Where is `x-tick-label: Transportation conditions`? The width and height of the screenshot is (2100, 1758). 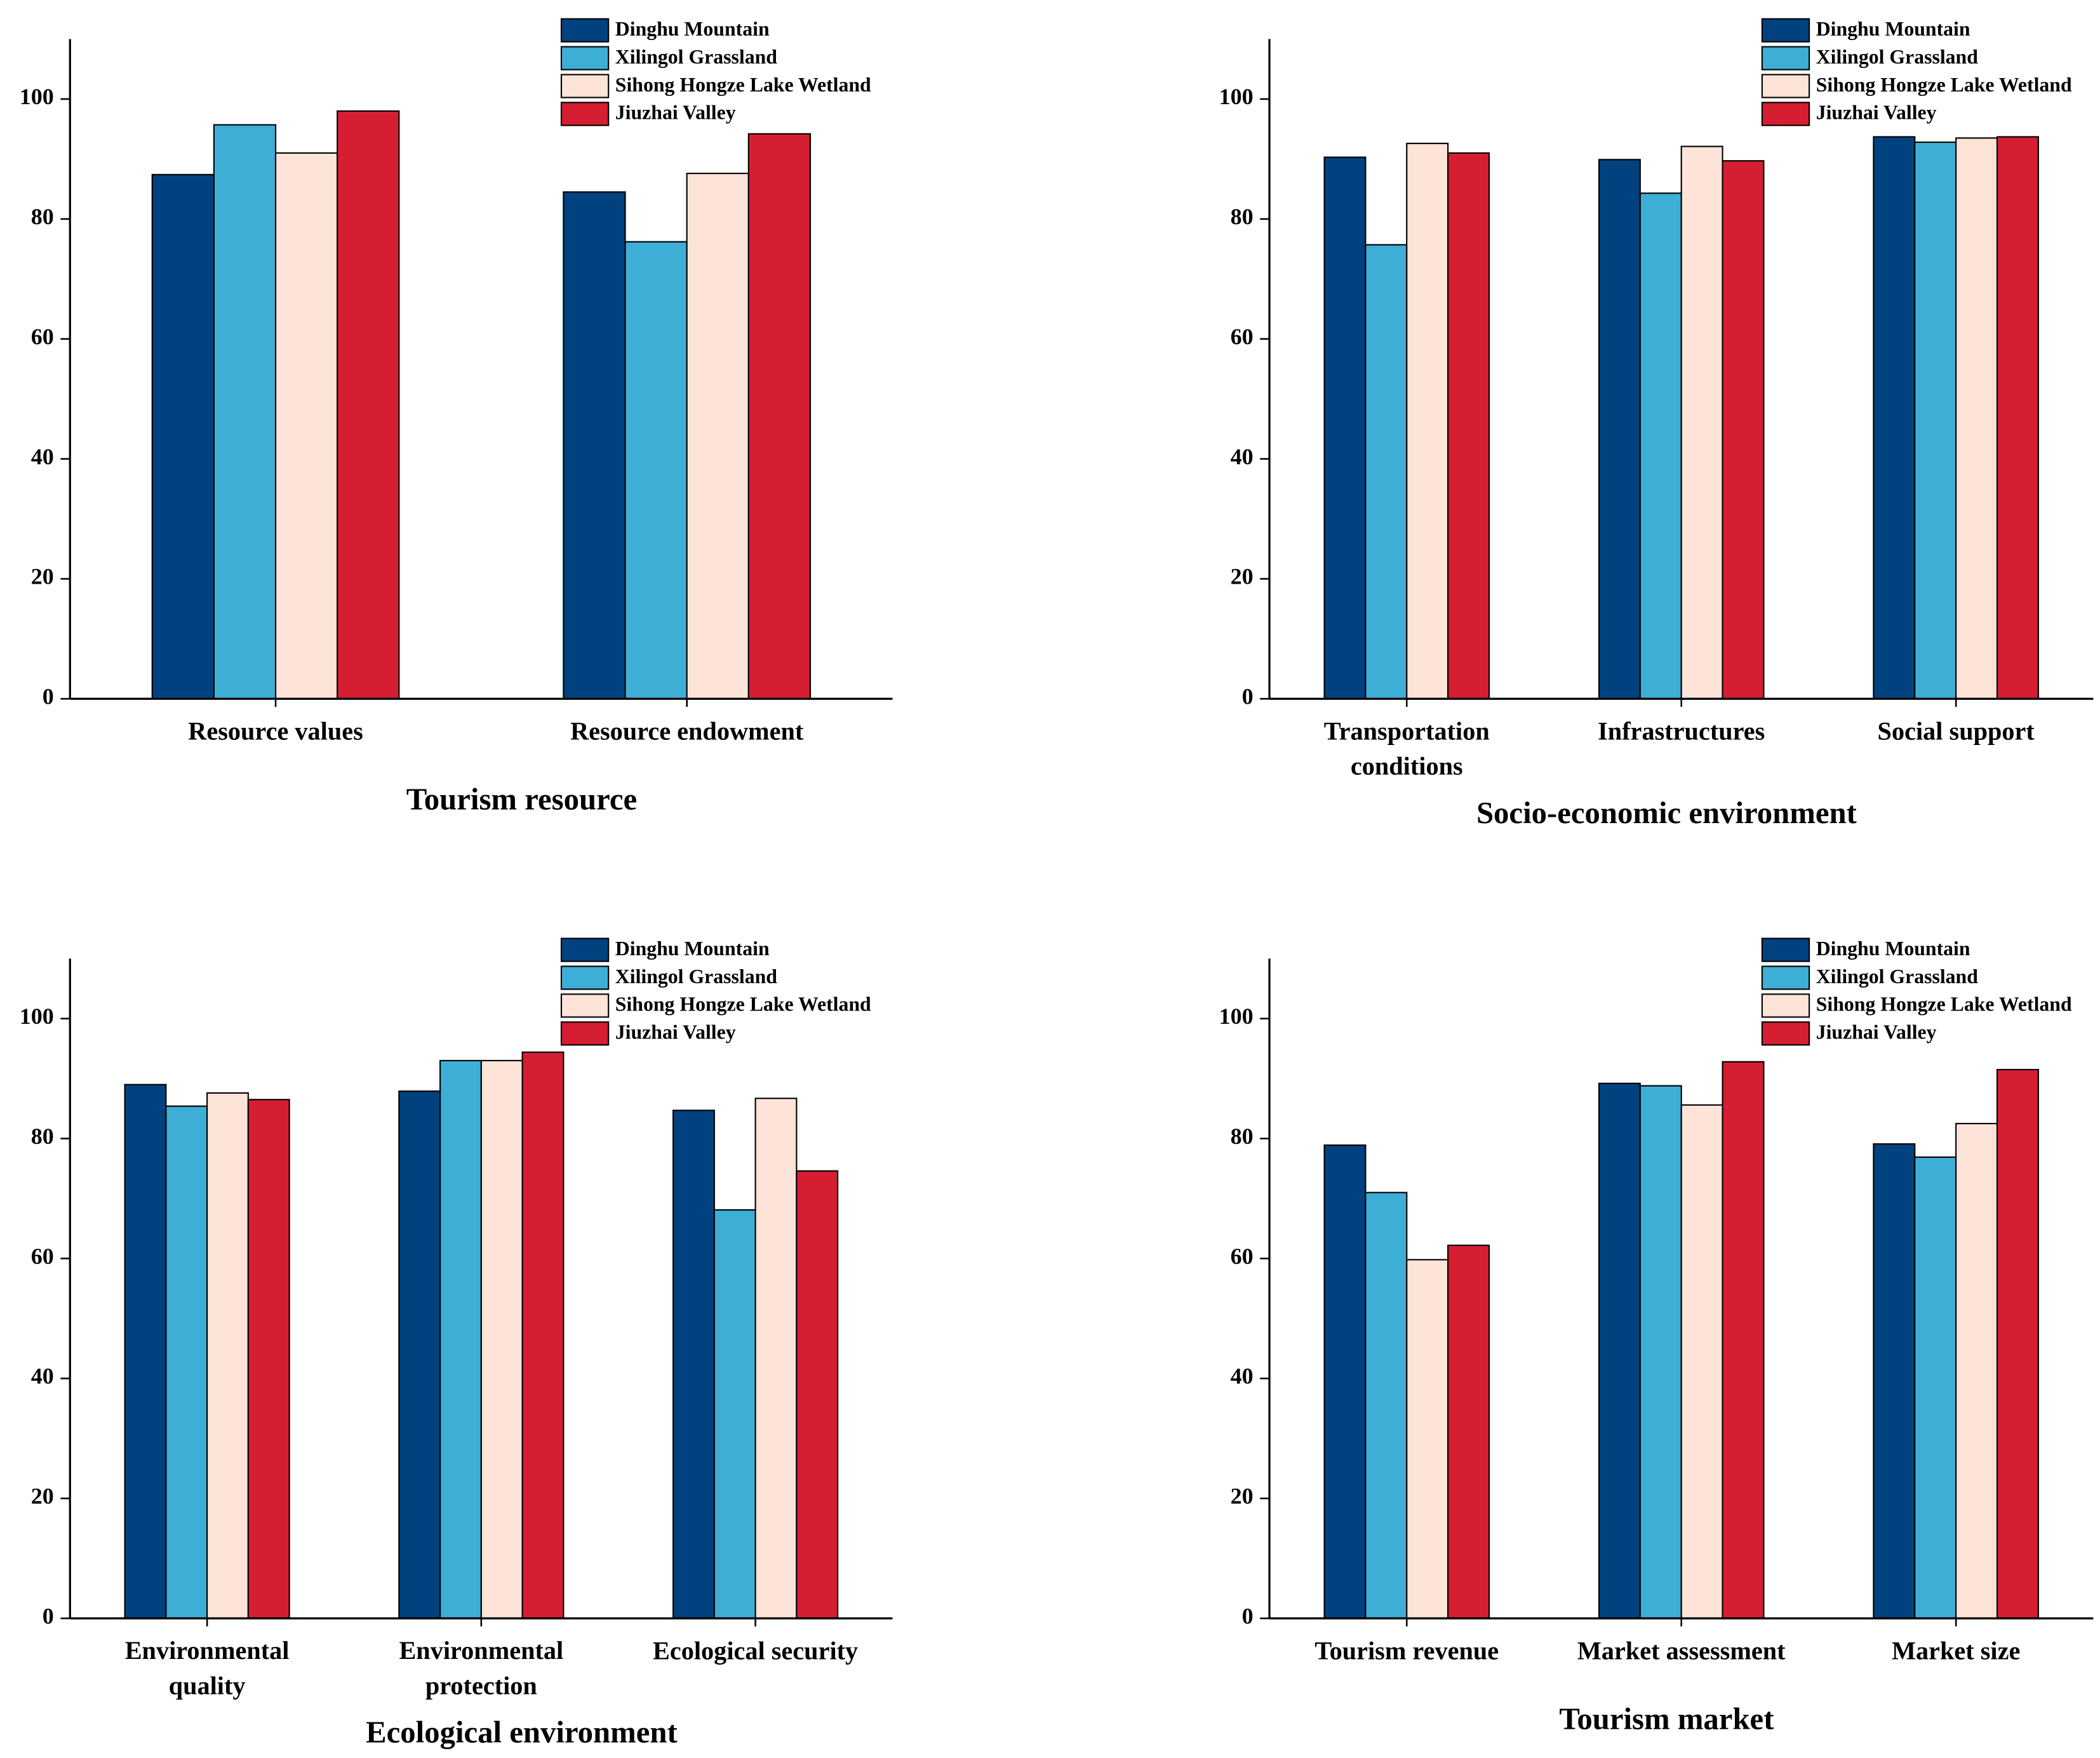 x-tick-label: Transportation conditions is located at coordinates (1407, 749).